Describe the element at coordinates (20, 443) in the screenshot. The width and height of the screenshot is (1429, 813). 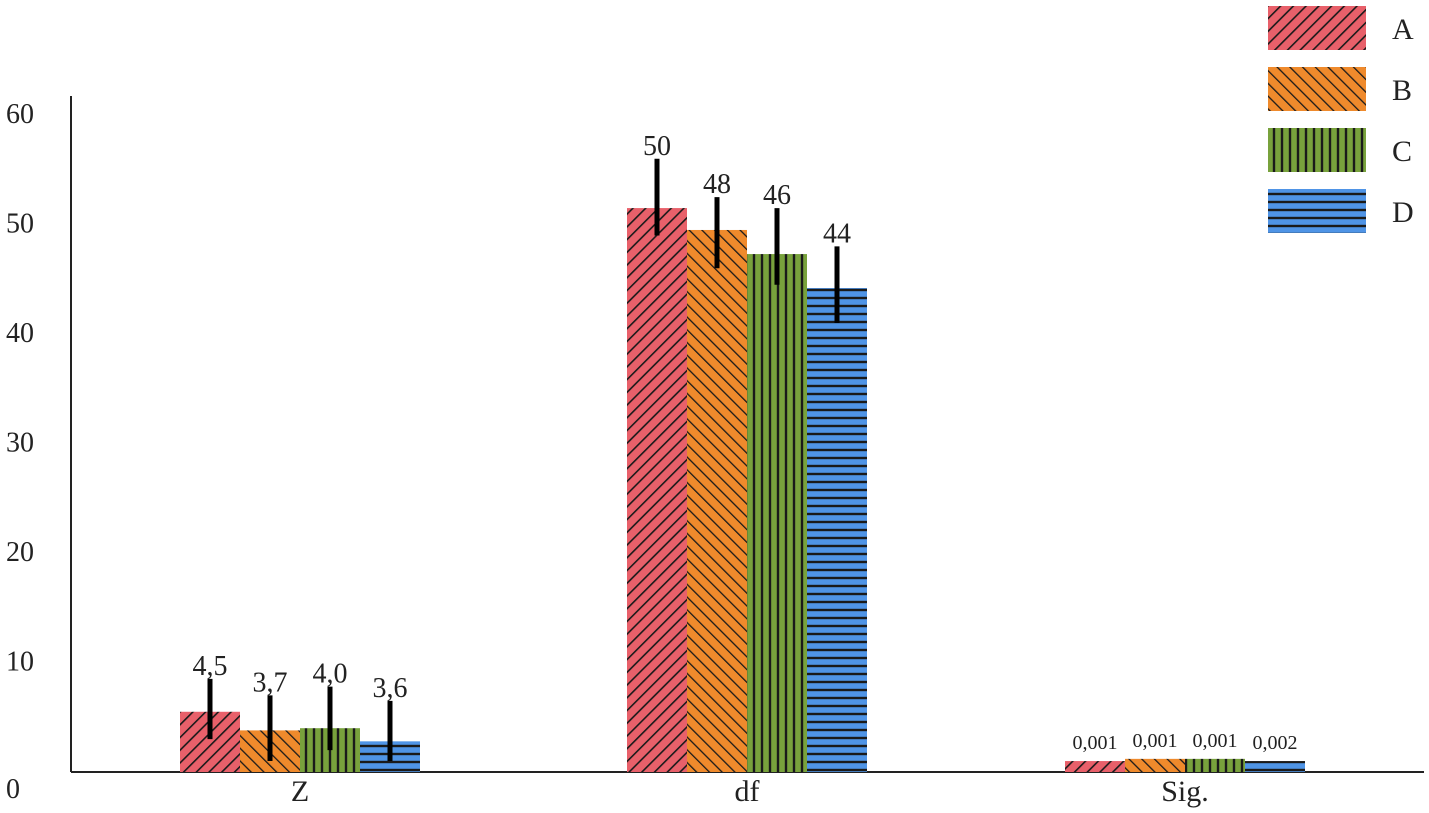
I see `y-tick-label: 30` at that location.